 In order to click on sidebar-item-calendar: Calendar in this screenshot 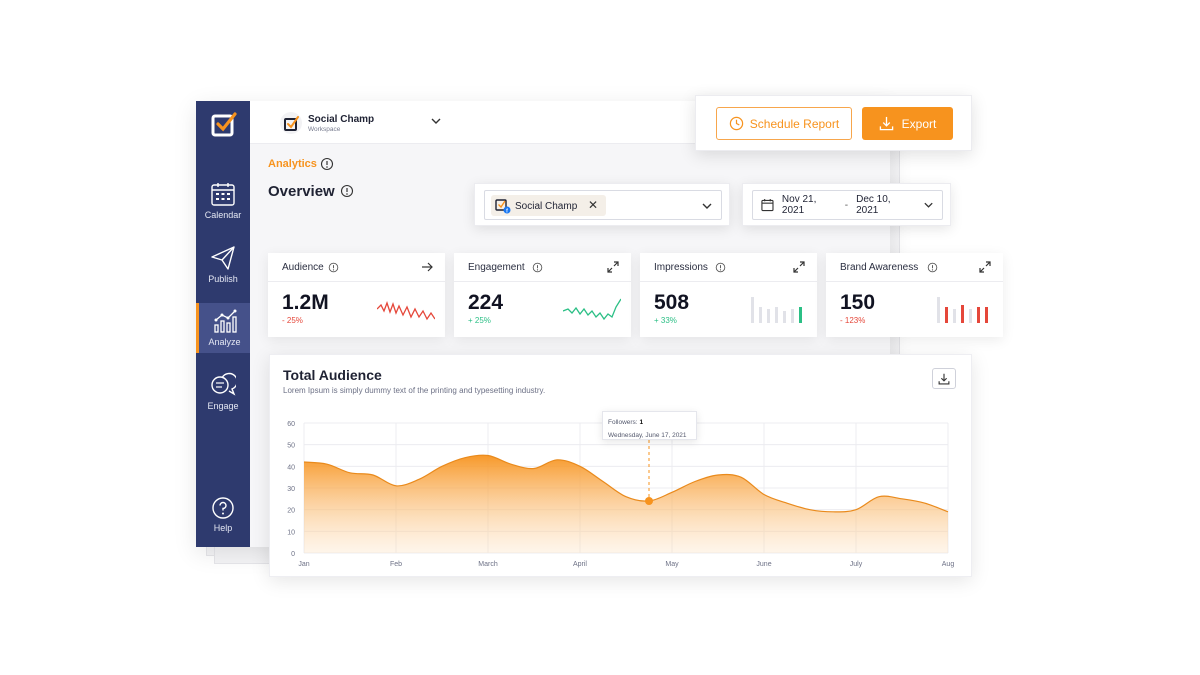, I will do `click(223, 206)`.